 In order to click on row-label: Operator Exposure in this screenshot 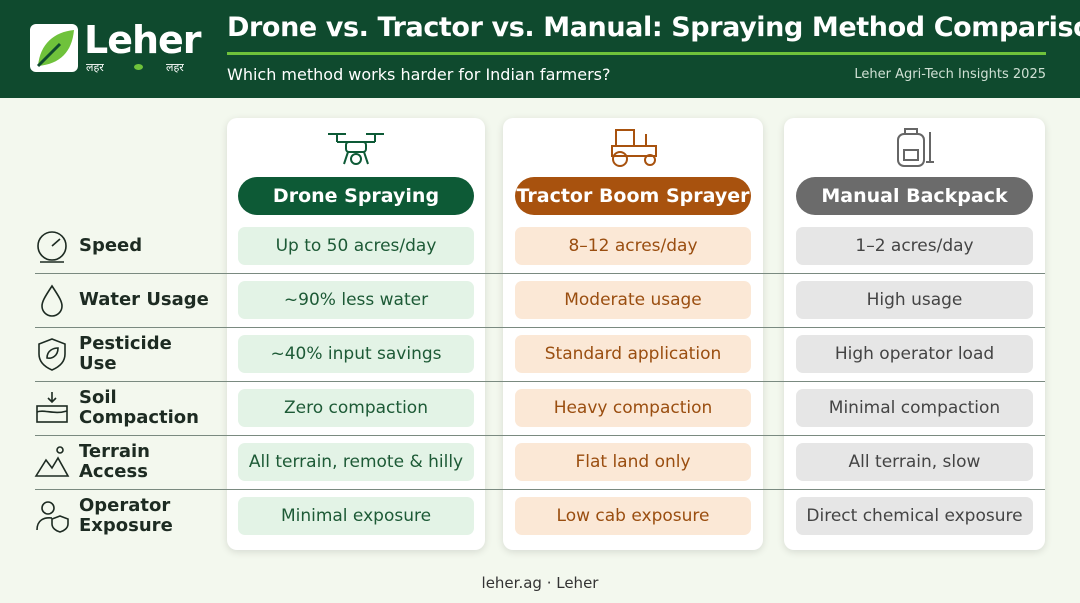, I will do `click(126, 515)`.